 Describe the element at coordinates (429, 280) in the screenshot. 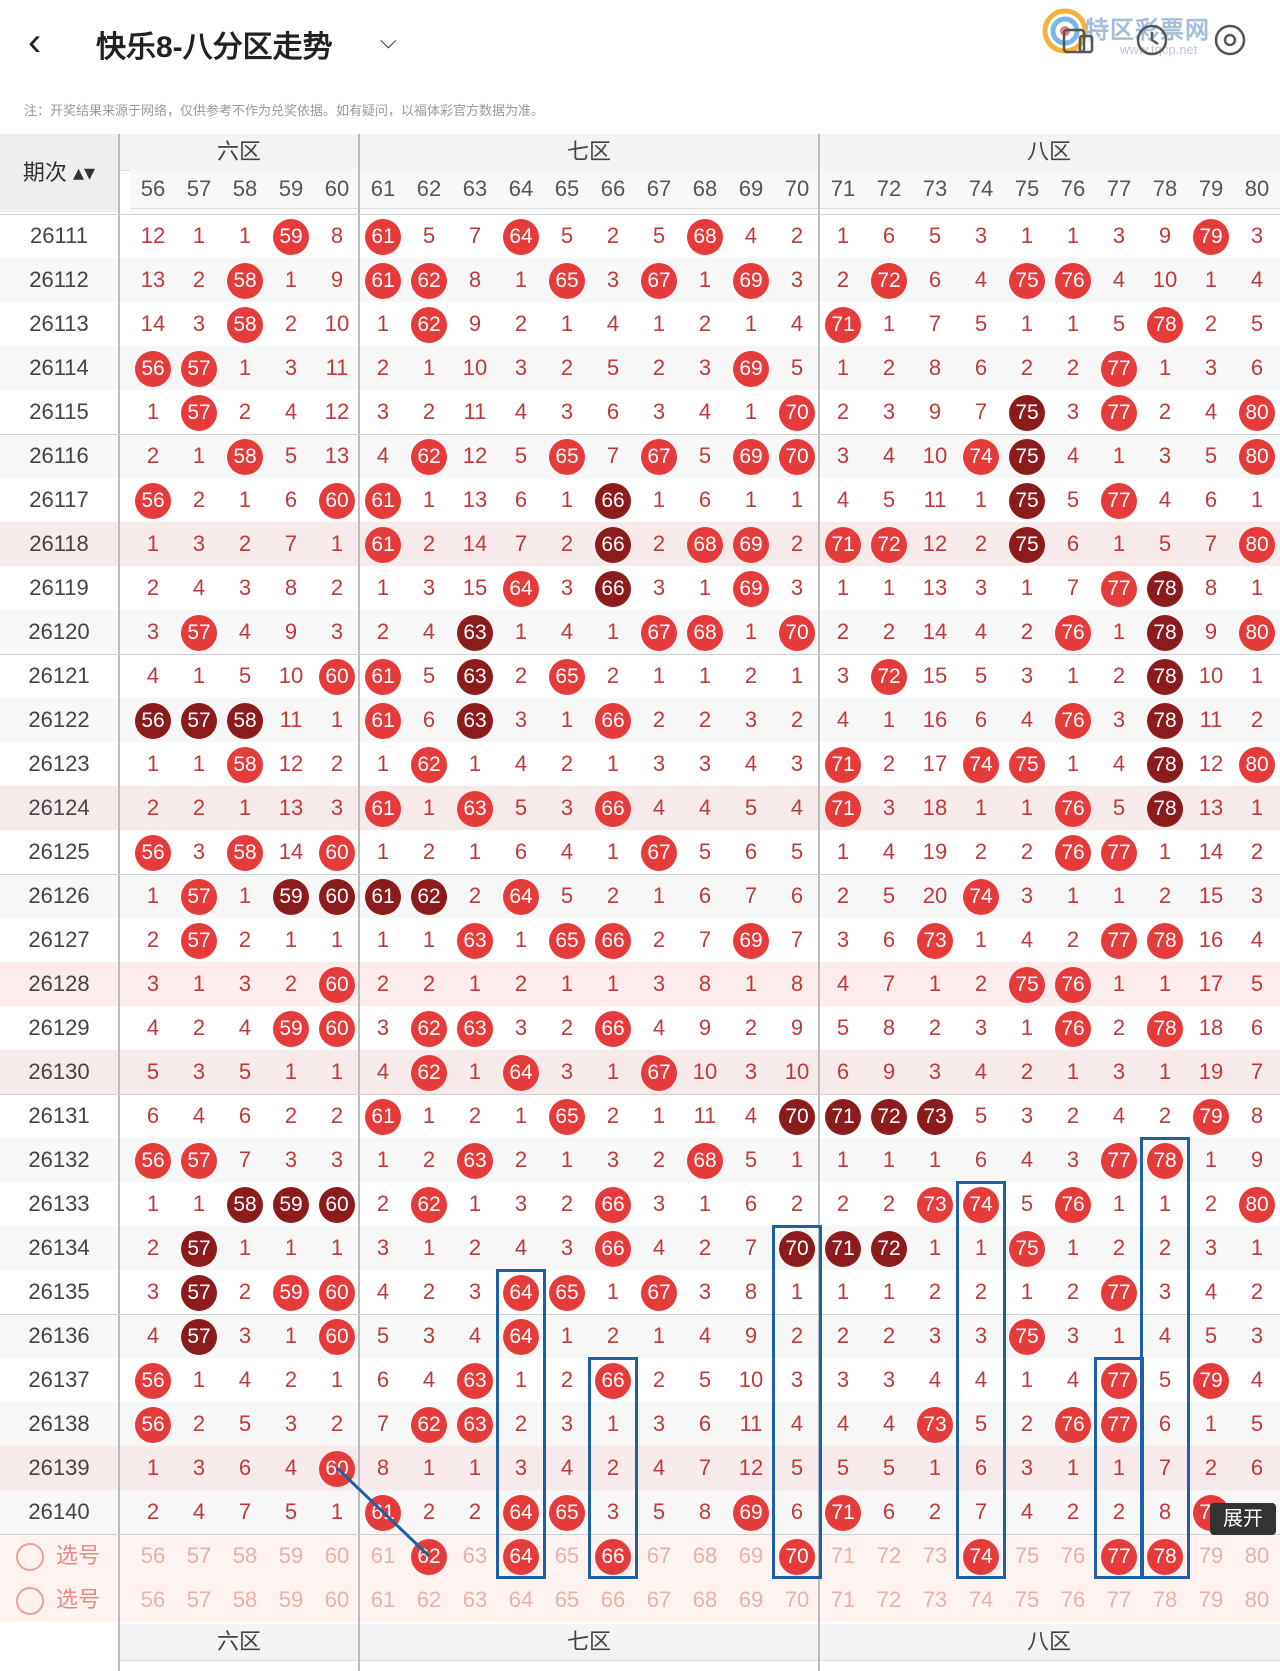

I see `cell: 62` at that location.